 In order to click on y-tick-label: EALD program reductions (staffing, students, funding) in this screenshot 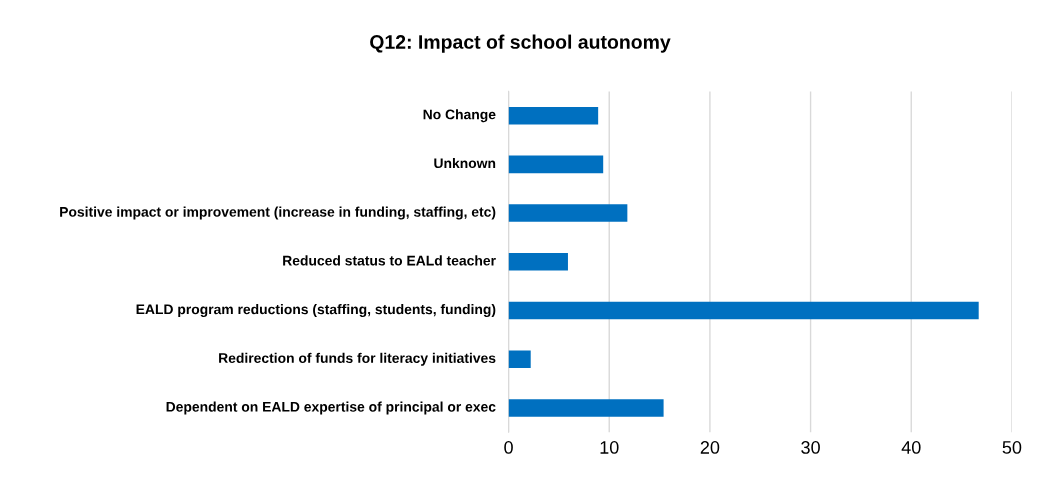, I will do `click(316, 311)`.